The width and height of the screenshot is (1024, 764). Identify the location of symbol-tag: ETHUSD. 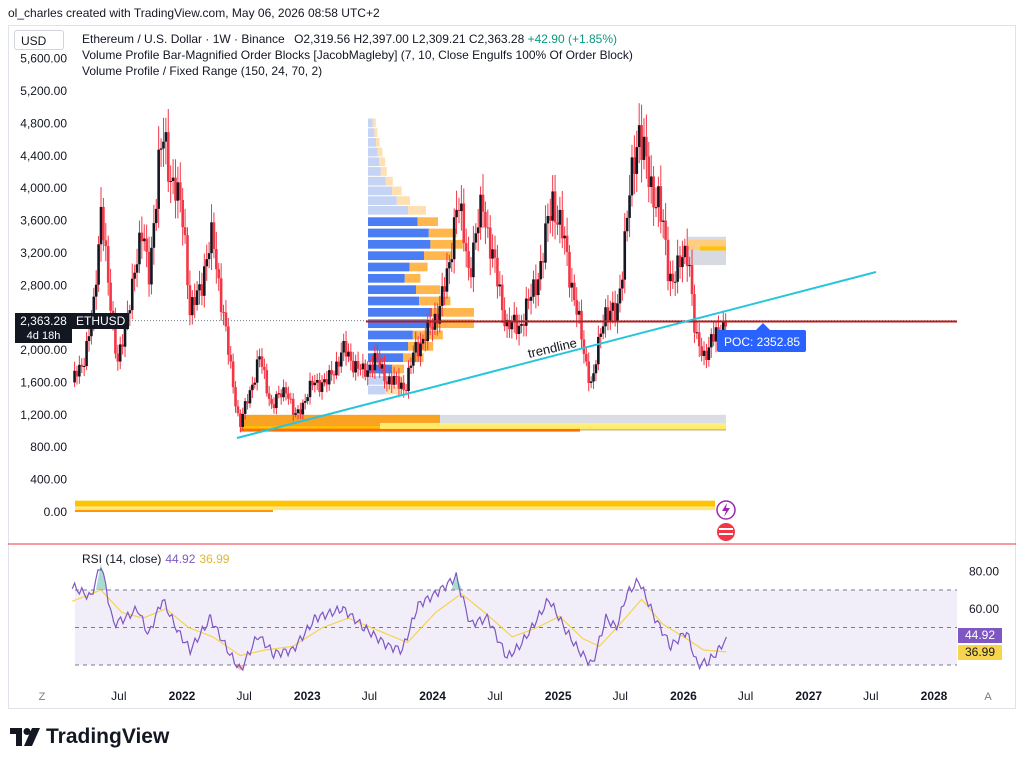
(101, 321).